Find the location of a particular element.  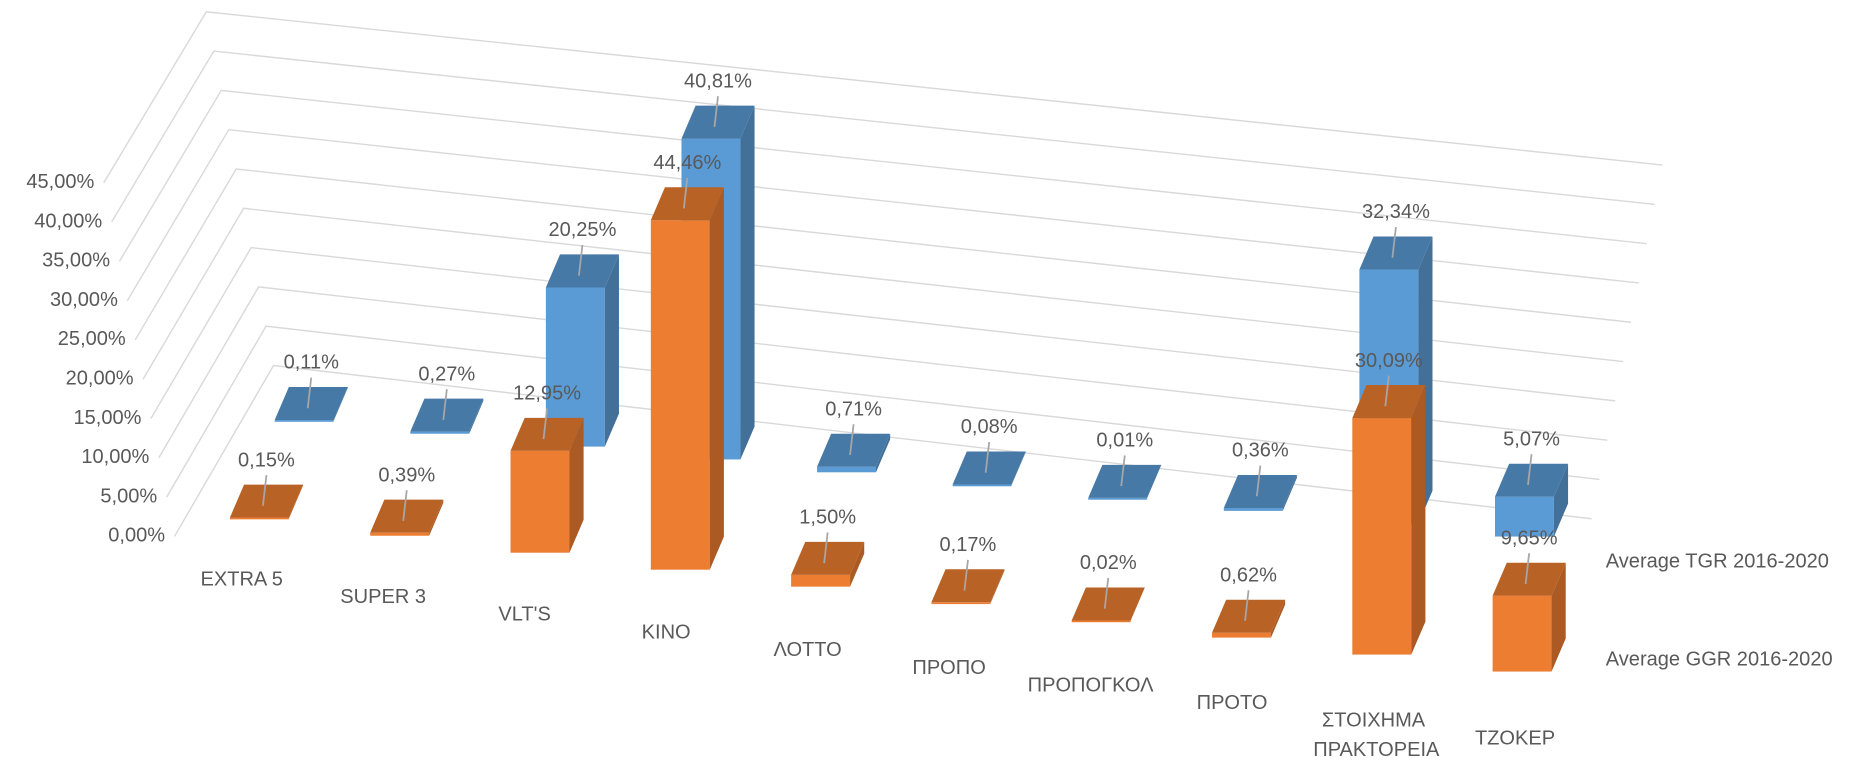

data-label: 0,39% is located at coordinates (406, 475).